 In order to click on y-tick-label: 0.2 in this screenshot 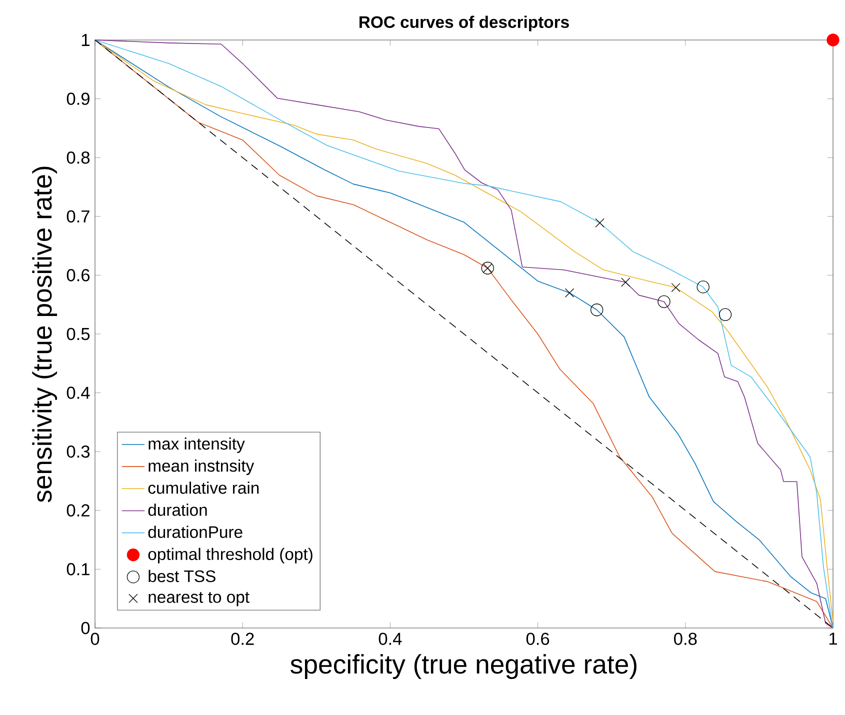, I will do `click(78, 510)`.